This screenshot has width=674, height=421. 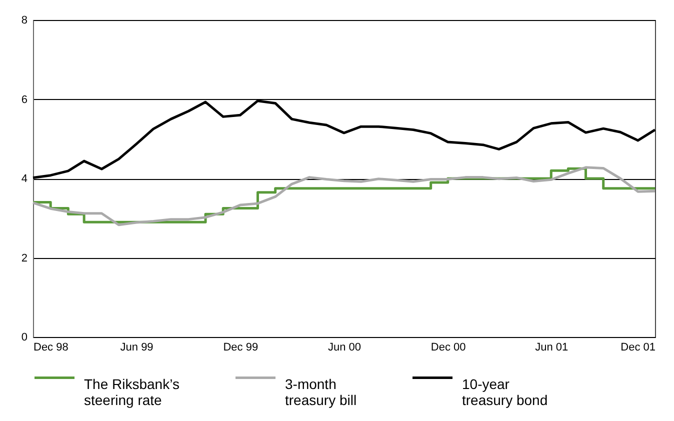 What do you see at coordinates (638, 348) in the screenshot?
I see `x-tick-label: Dec 01` at bounding box center [638, 348].